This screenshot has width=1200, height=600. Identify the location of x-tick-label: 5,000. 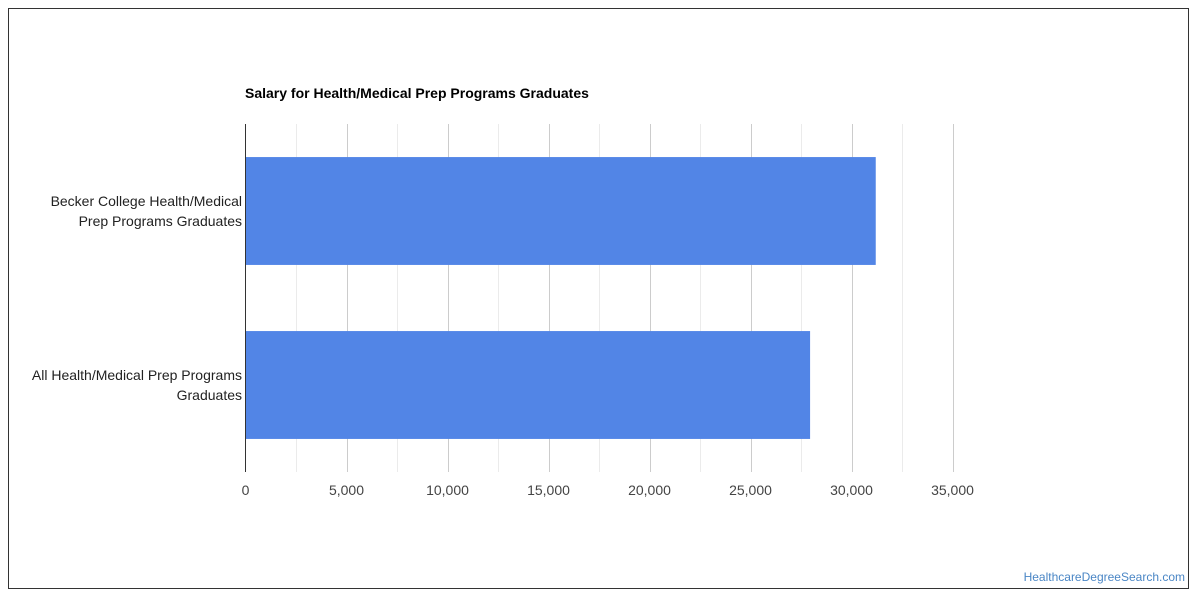
(346, 490).